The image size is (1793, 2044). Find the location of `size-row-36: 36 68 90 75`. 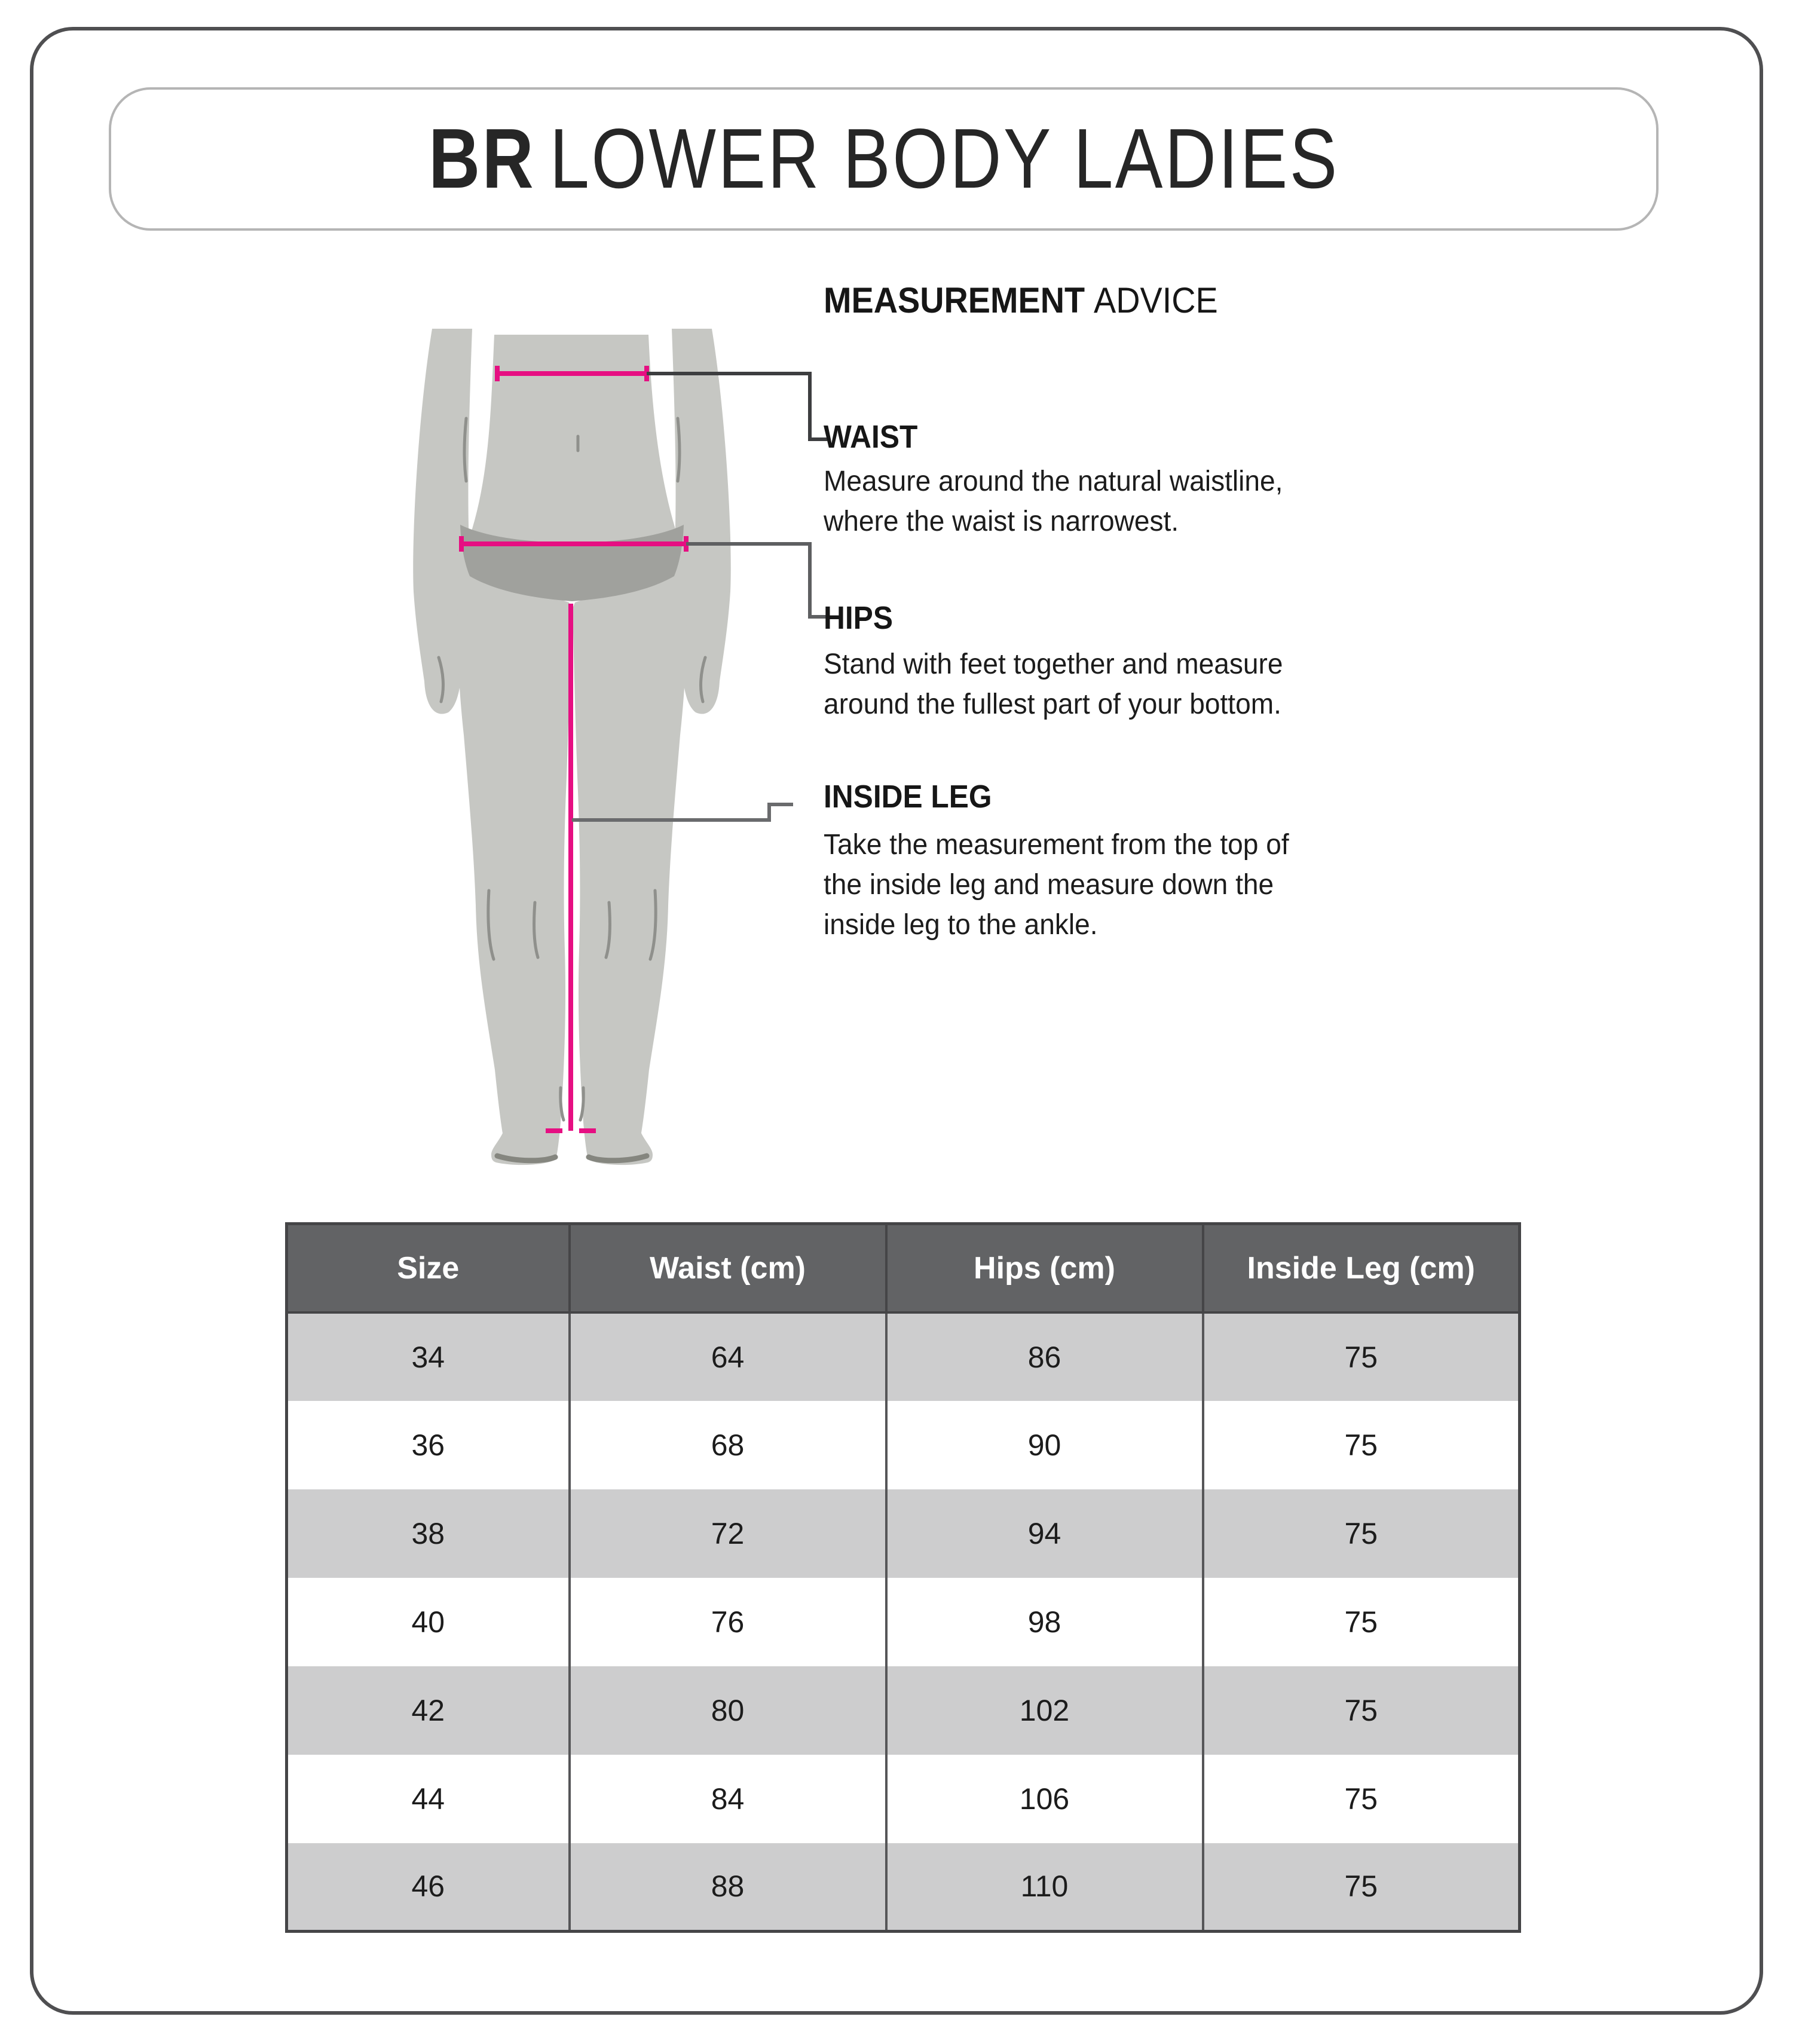

size-row-36: 36 68 90 75 is located at coordinates (903, 1444).